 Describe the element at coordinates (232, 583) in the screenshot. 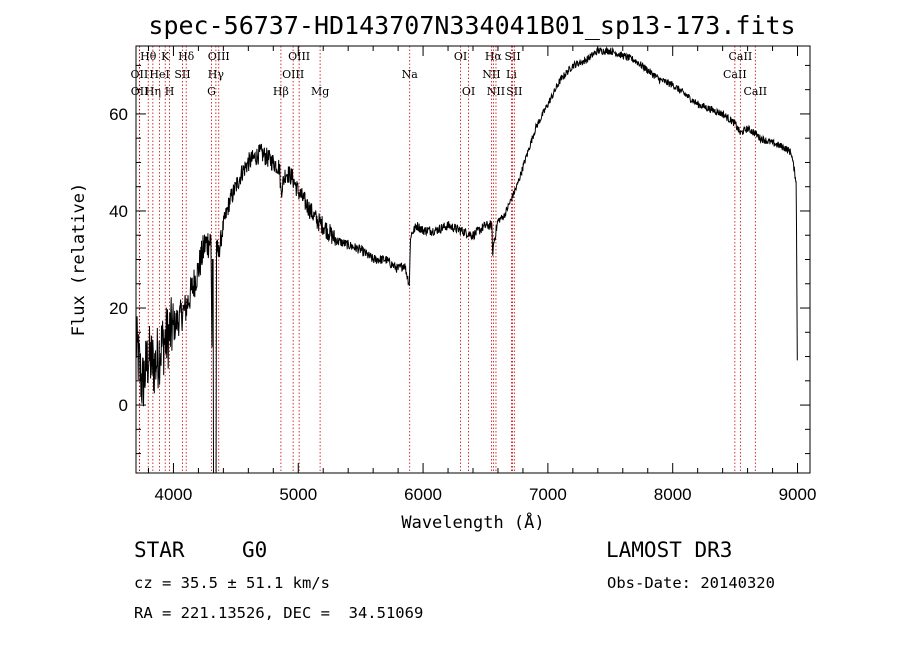

I see `redshift-value: cz = 35.5 ± 51.1 km/s` at that location.